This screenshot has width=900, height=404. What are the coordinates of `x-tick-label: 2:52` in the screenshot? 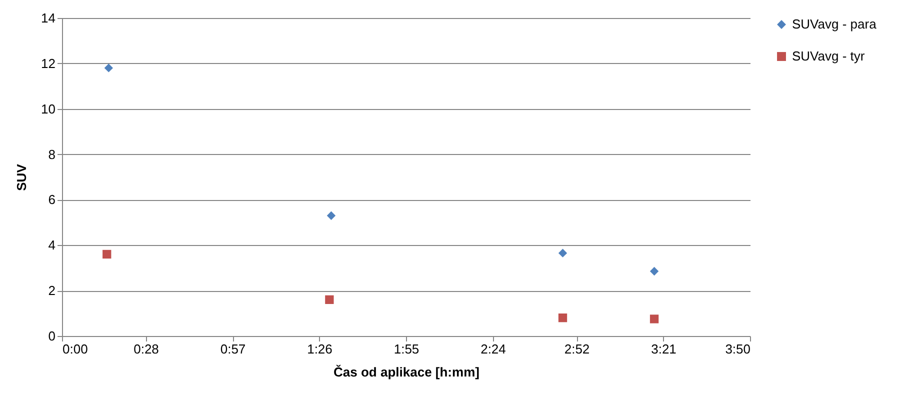 It's located at (577, 349).